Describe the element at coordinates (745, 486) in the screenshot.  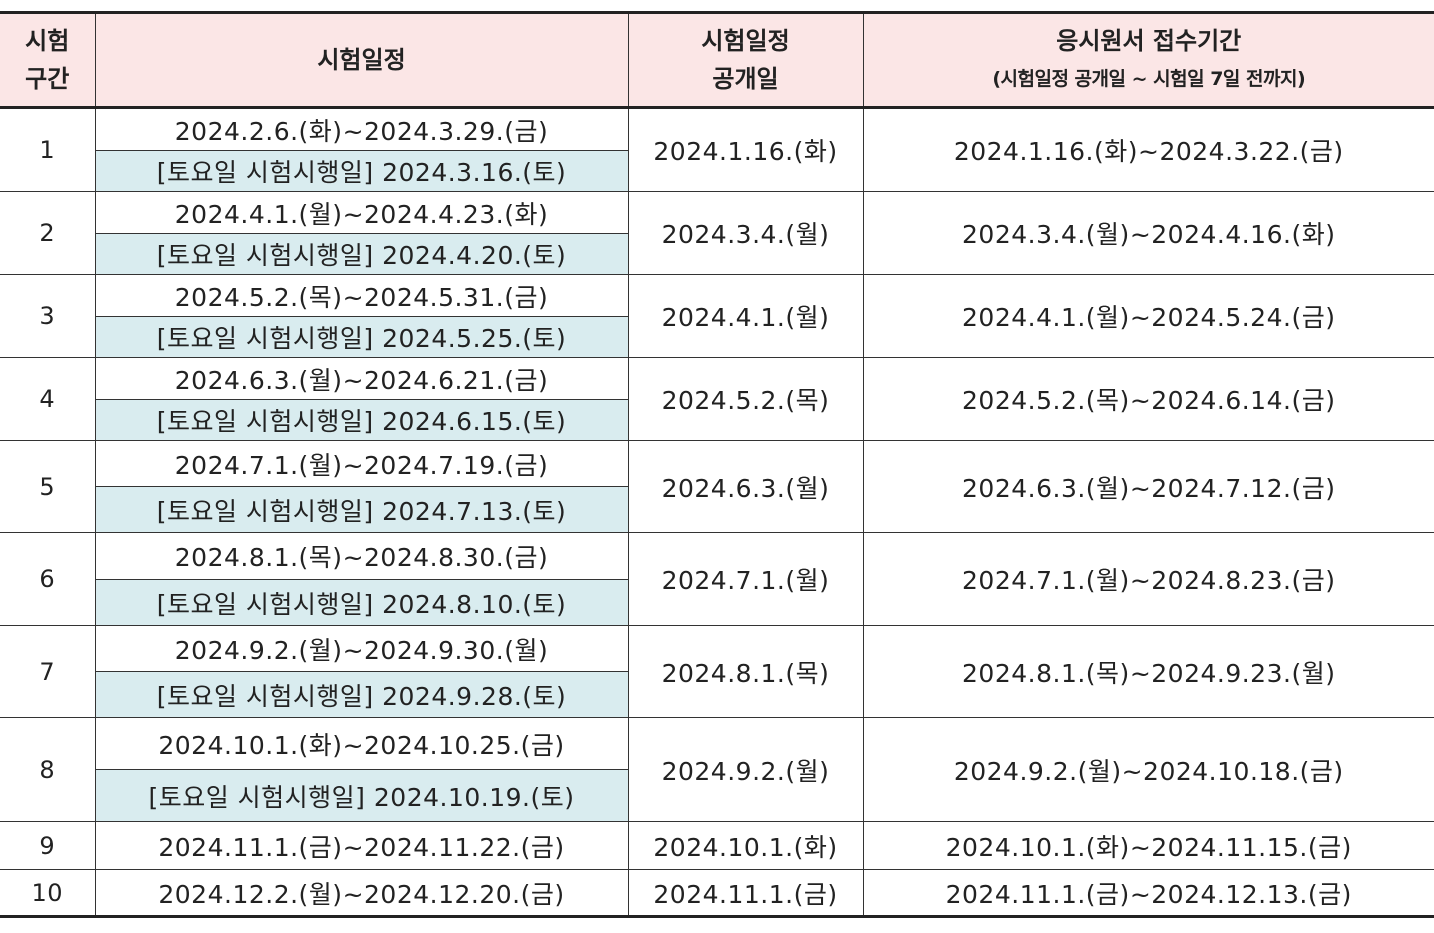
I see `open-date: 2024.6.3.(월)` at that location.